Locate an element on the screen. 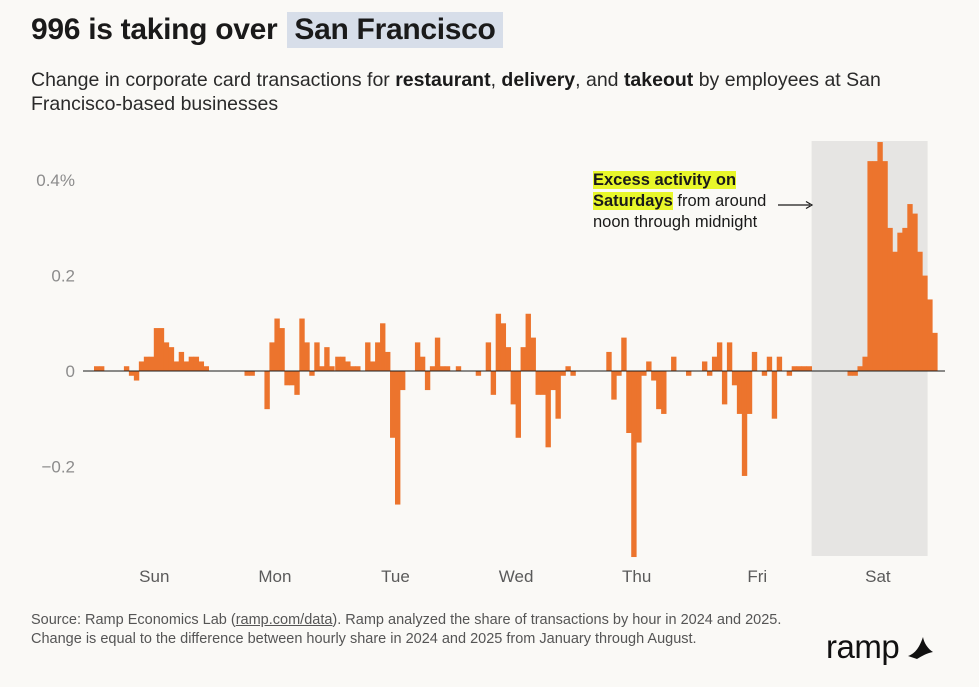 The width and height of the screenshot is (979, 687). source-prefix: Source: Ramp Economics Lab ( is located at coordinates (133, 620).